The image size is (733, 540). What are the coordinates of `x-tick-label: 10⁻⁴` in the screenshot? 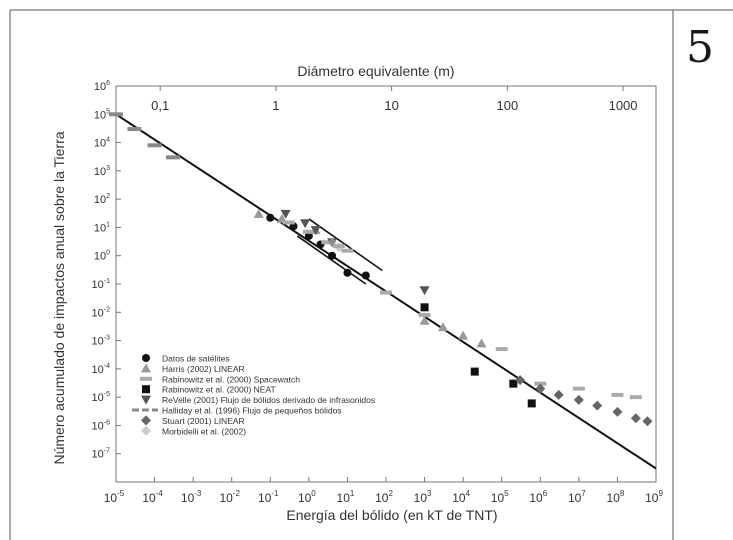 It's located at (152, 497).